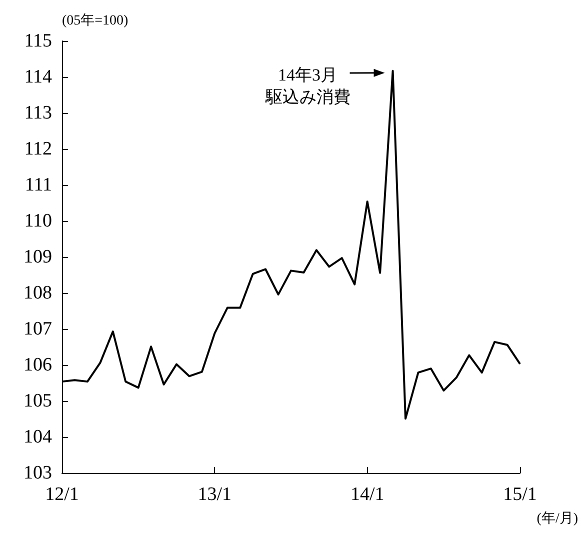 The width and height of the screenshot is (582, 536). What do you see at coordinates (520, 494) in the screenshot?
I see `x-tick-label: 15/1` at bounding box center [520, 494].